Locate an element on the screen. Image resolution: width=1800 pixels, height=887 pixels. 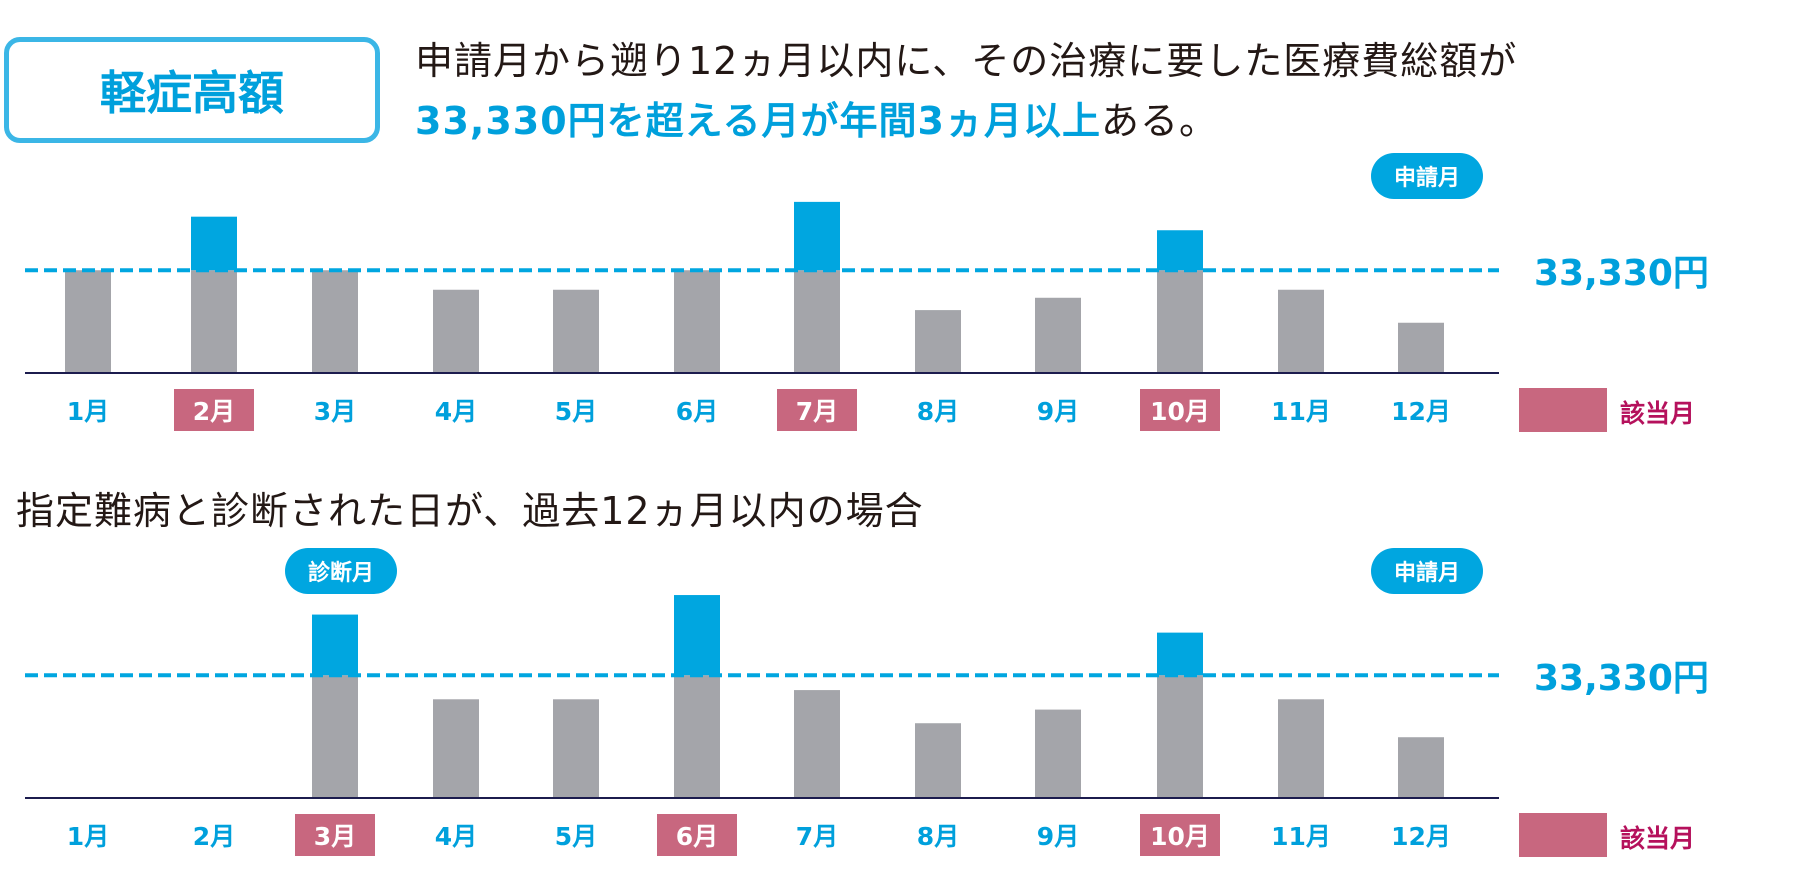
bar-base-2月 is located at coordinates (214, 321).